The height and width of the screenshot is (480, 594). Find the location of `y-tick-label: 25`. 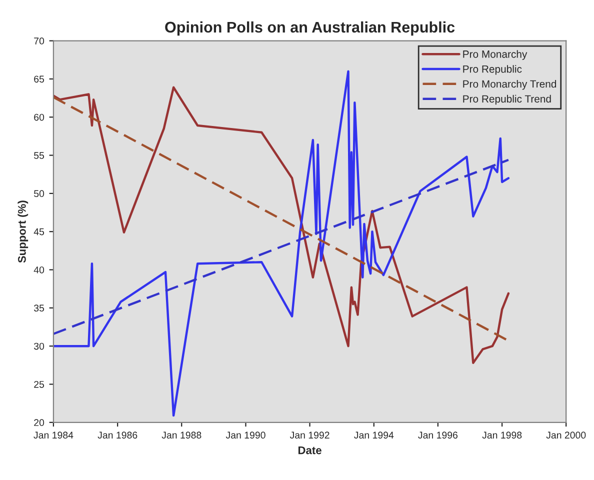

y-tick-label: 25 is located at coordinates (39, 384).